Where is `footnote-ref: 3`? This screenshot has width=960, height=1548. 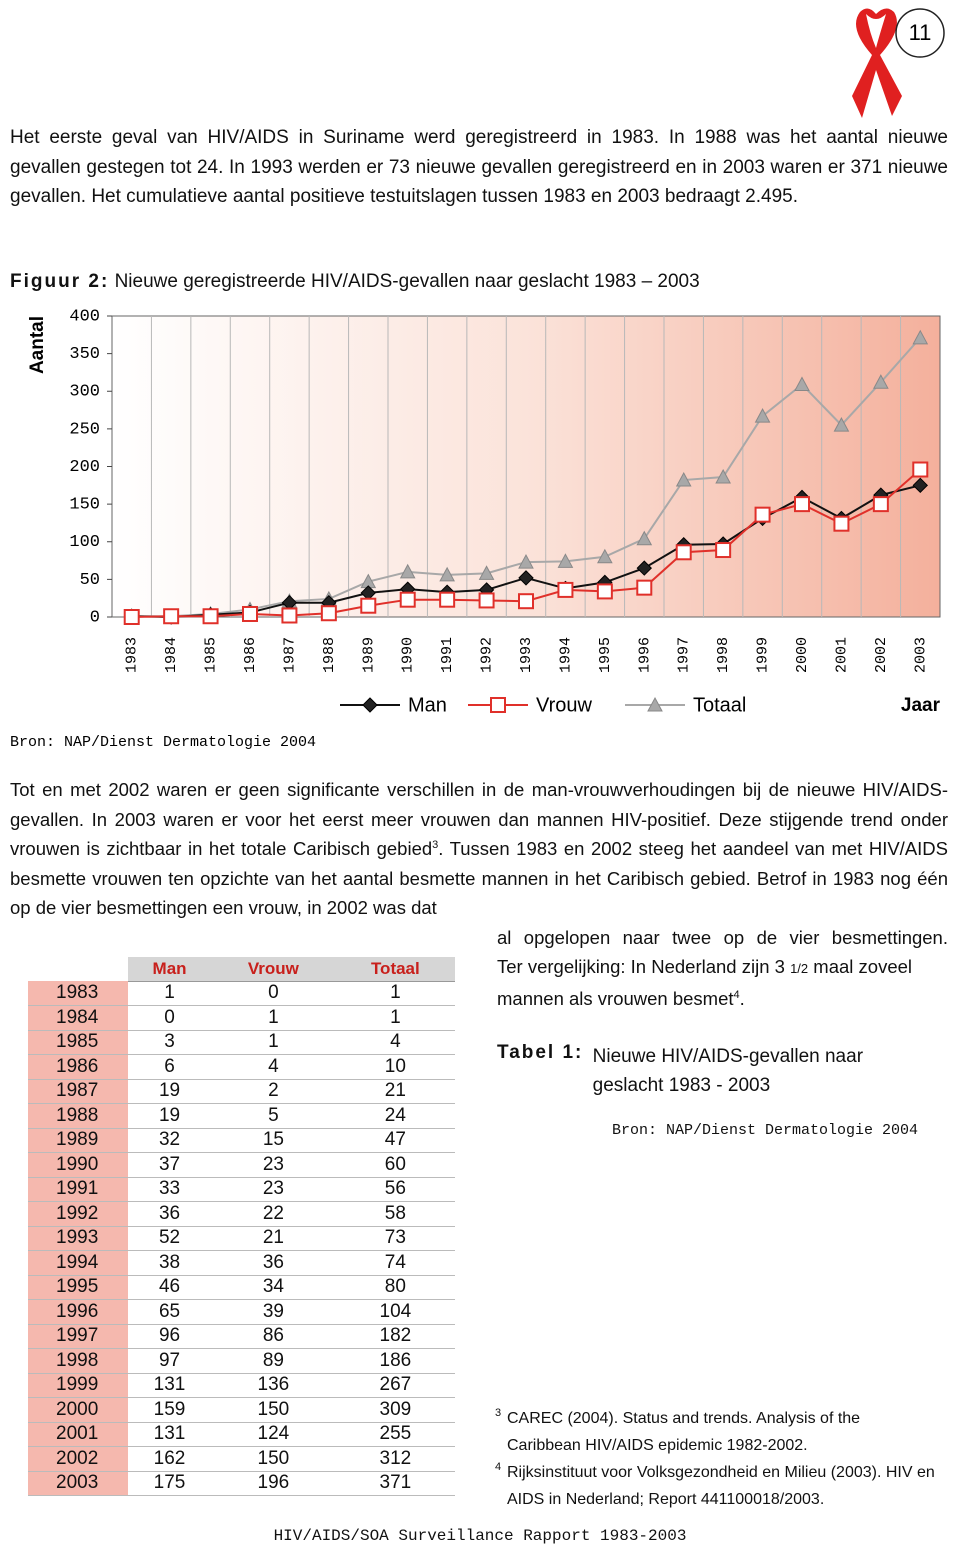
footnote-ref: 3 is located at coordinates (435, 844).